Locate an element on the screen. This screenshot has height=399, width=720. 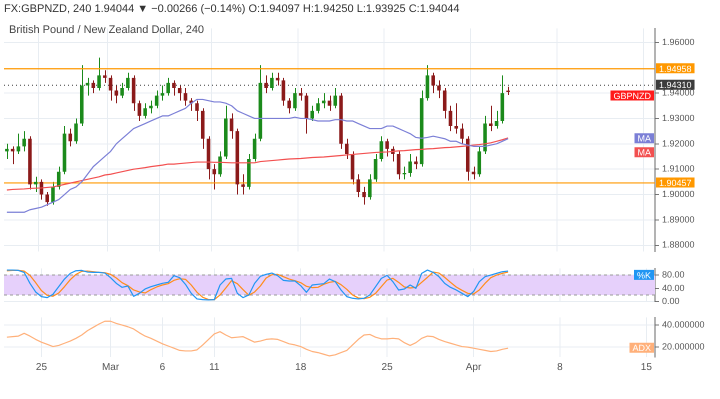
annotation: GBPNZD is located at coordinates (632, 95).